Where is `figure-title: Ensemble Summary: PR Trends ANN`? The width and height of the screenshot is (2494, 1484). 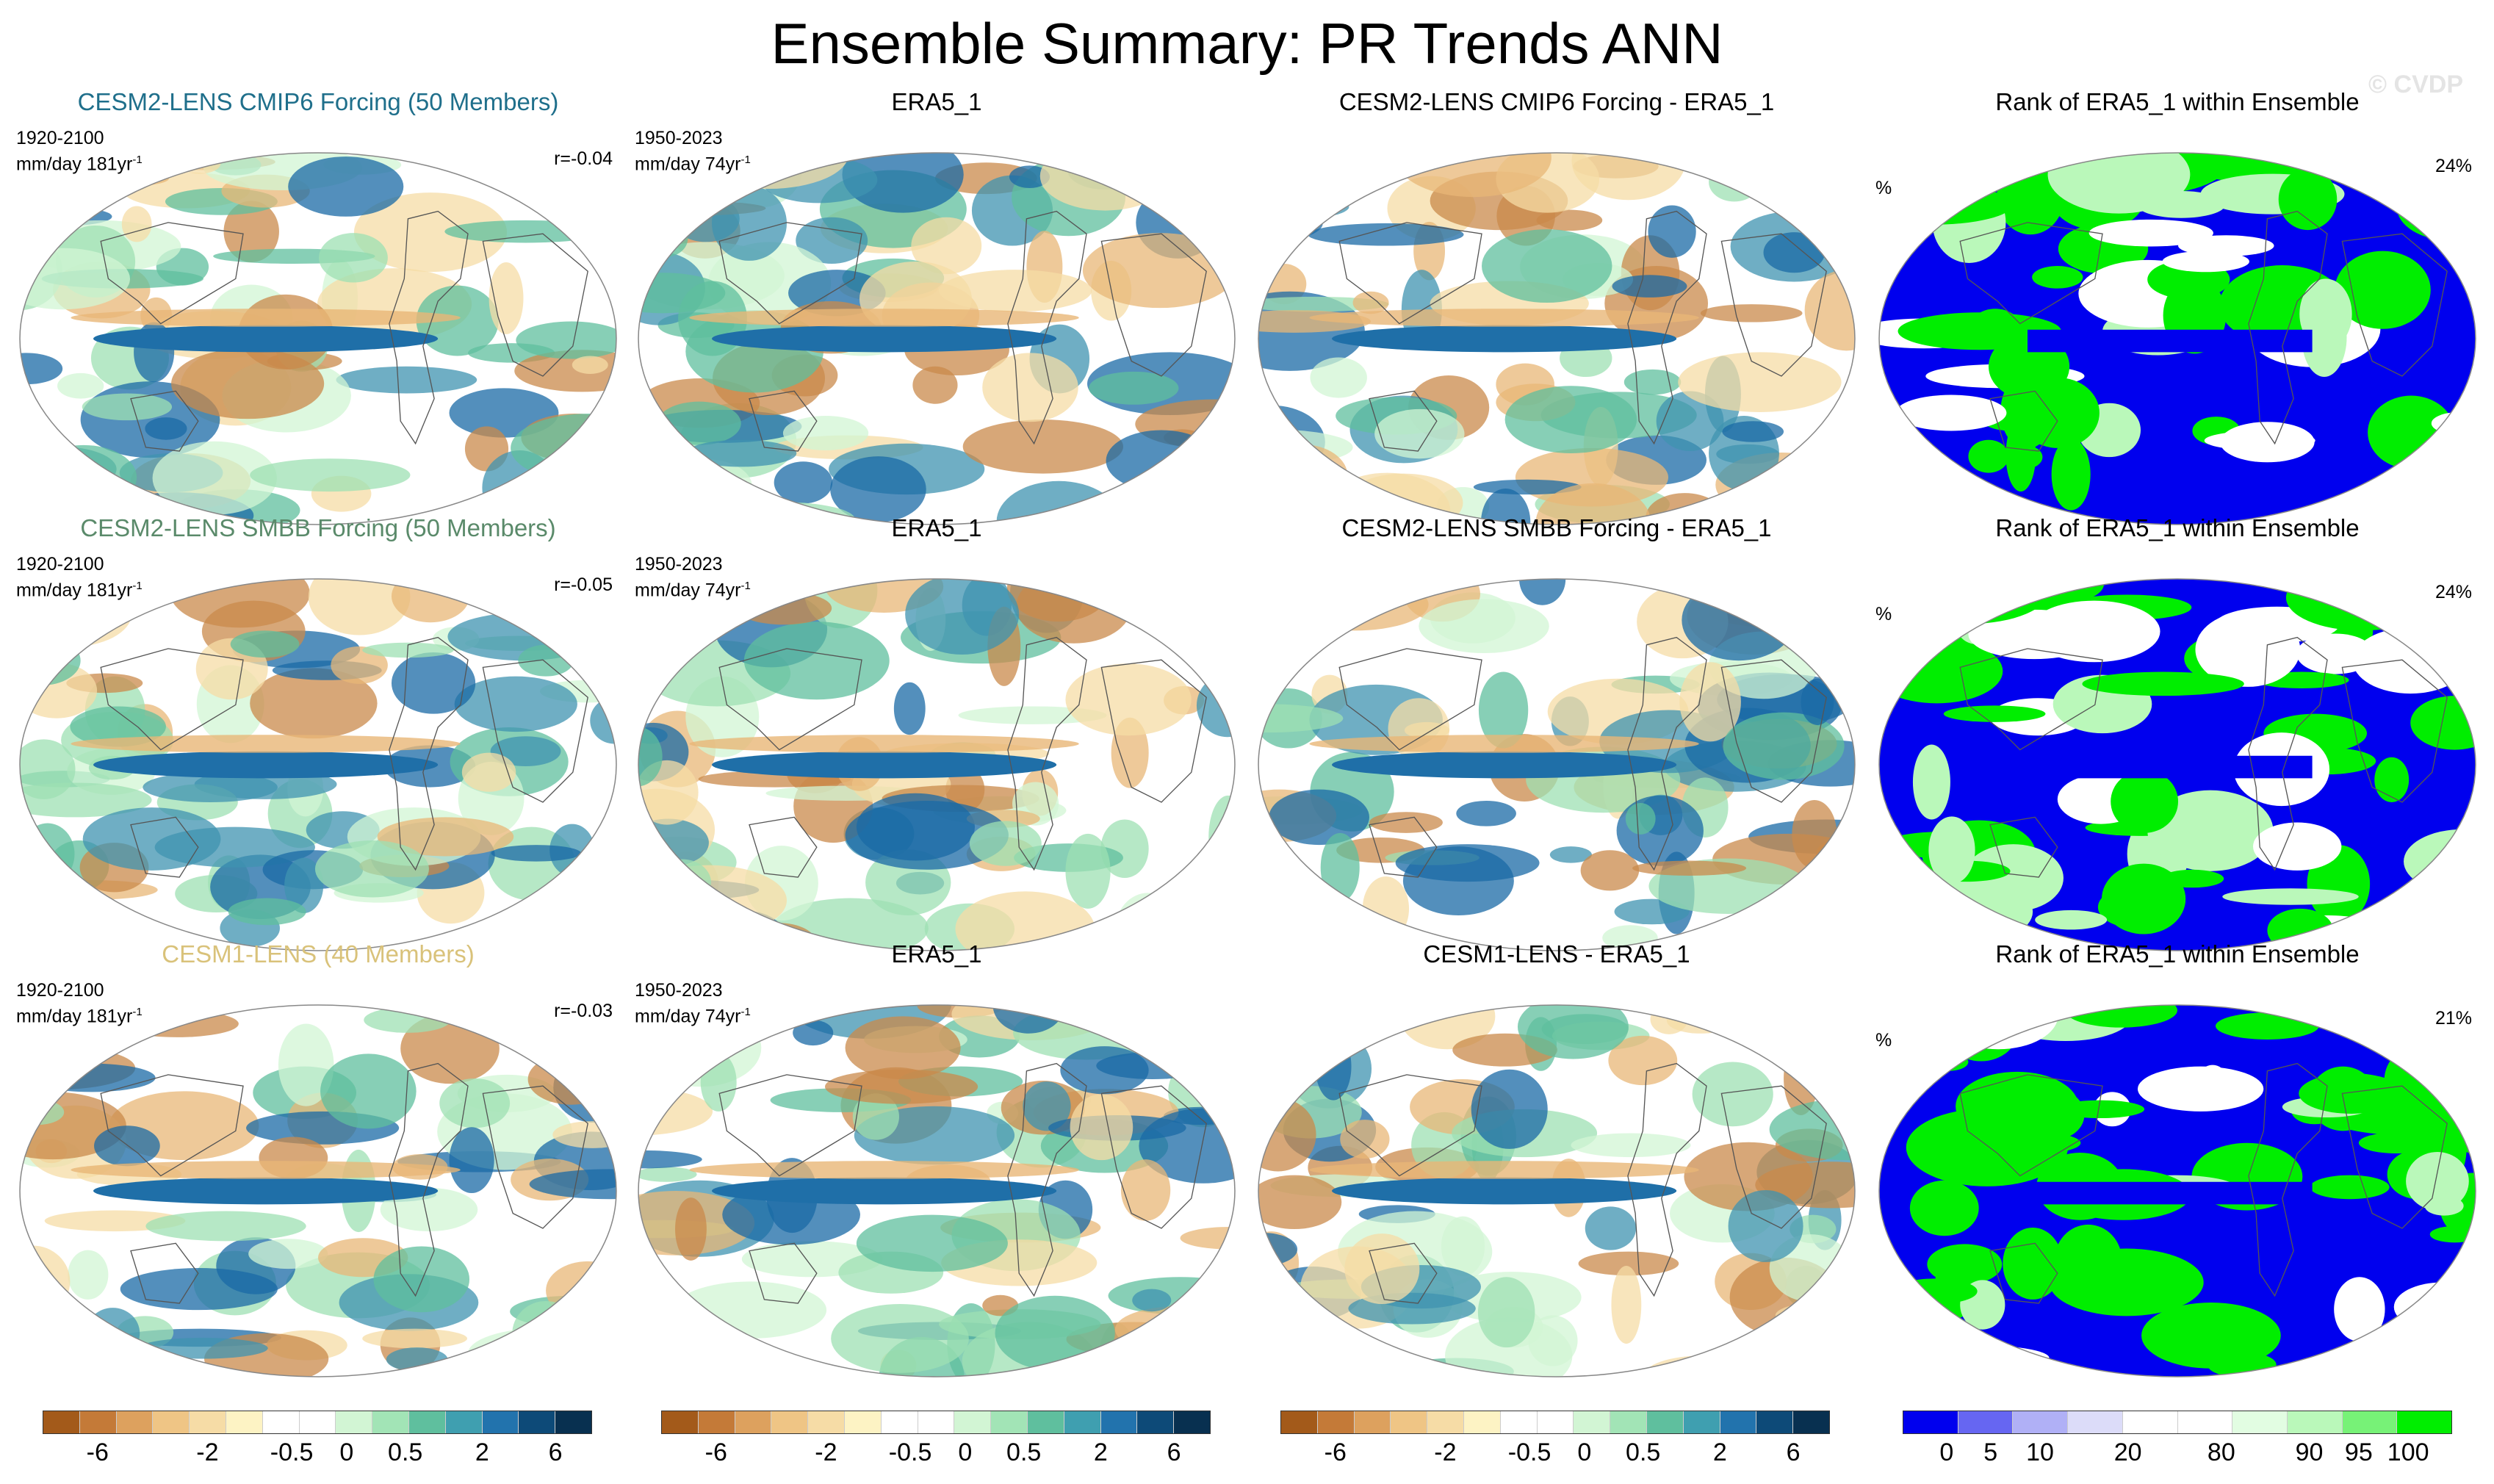 figure-title: Ensemble Summary: PR Trends ANN is located at coordinates (1247, 44).